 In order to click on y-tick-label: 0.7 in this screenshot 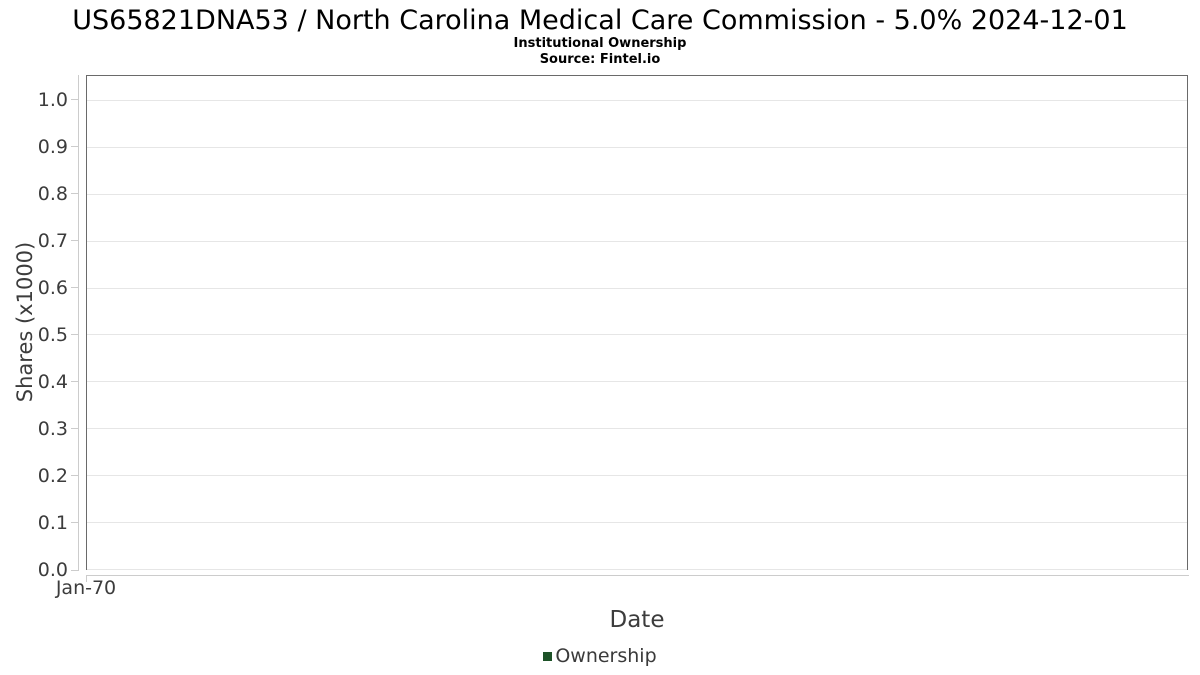, I will do `click(52, 240)`.